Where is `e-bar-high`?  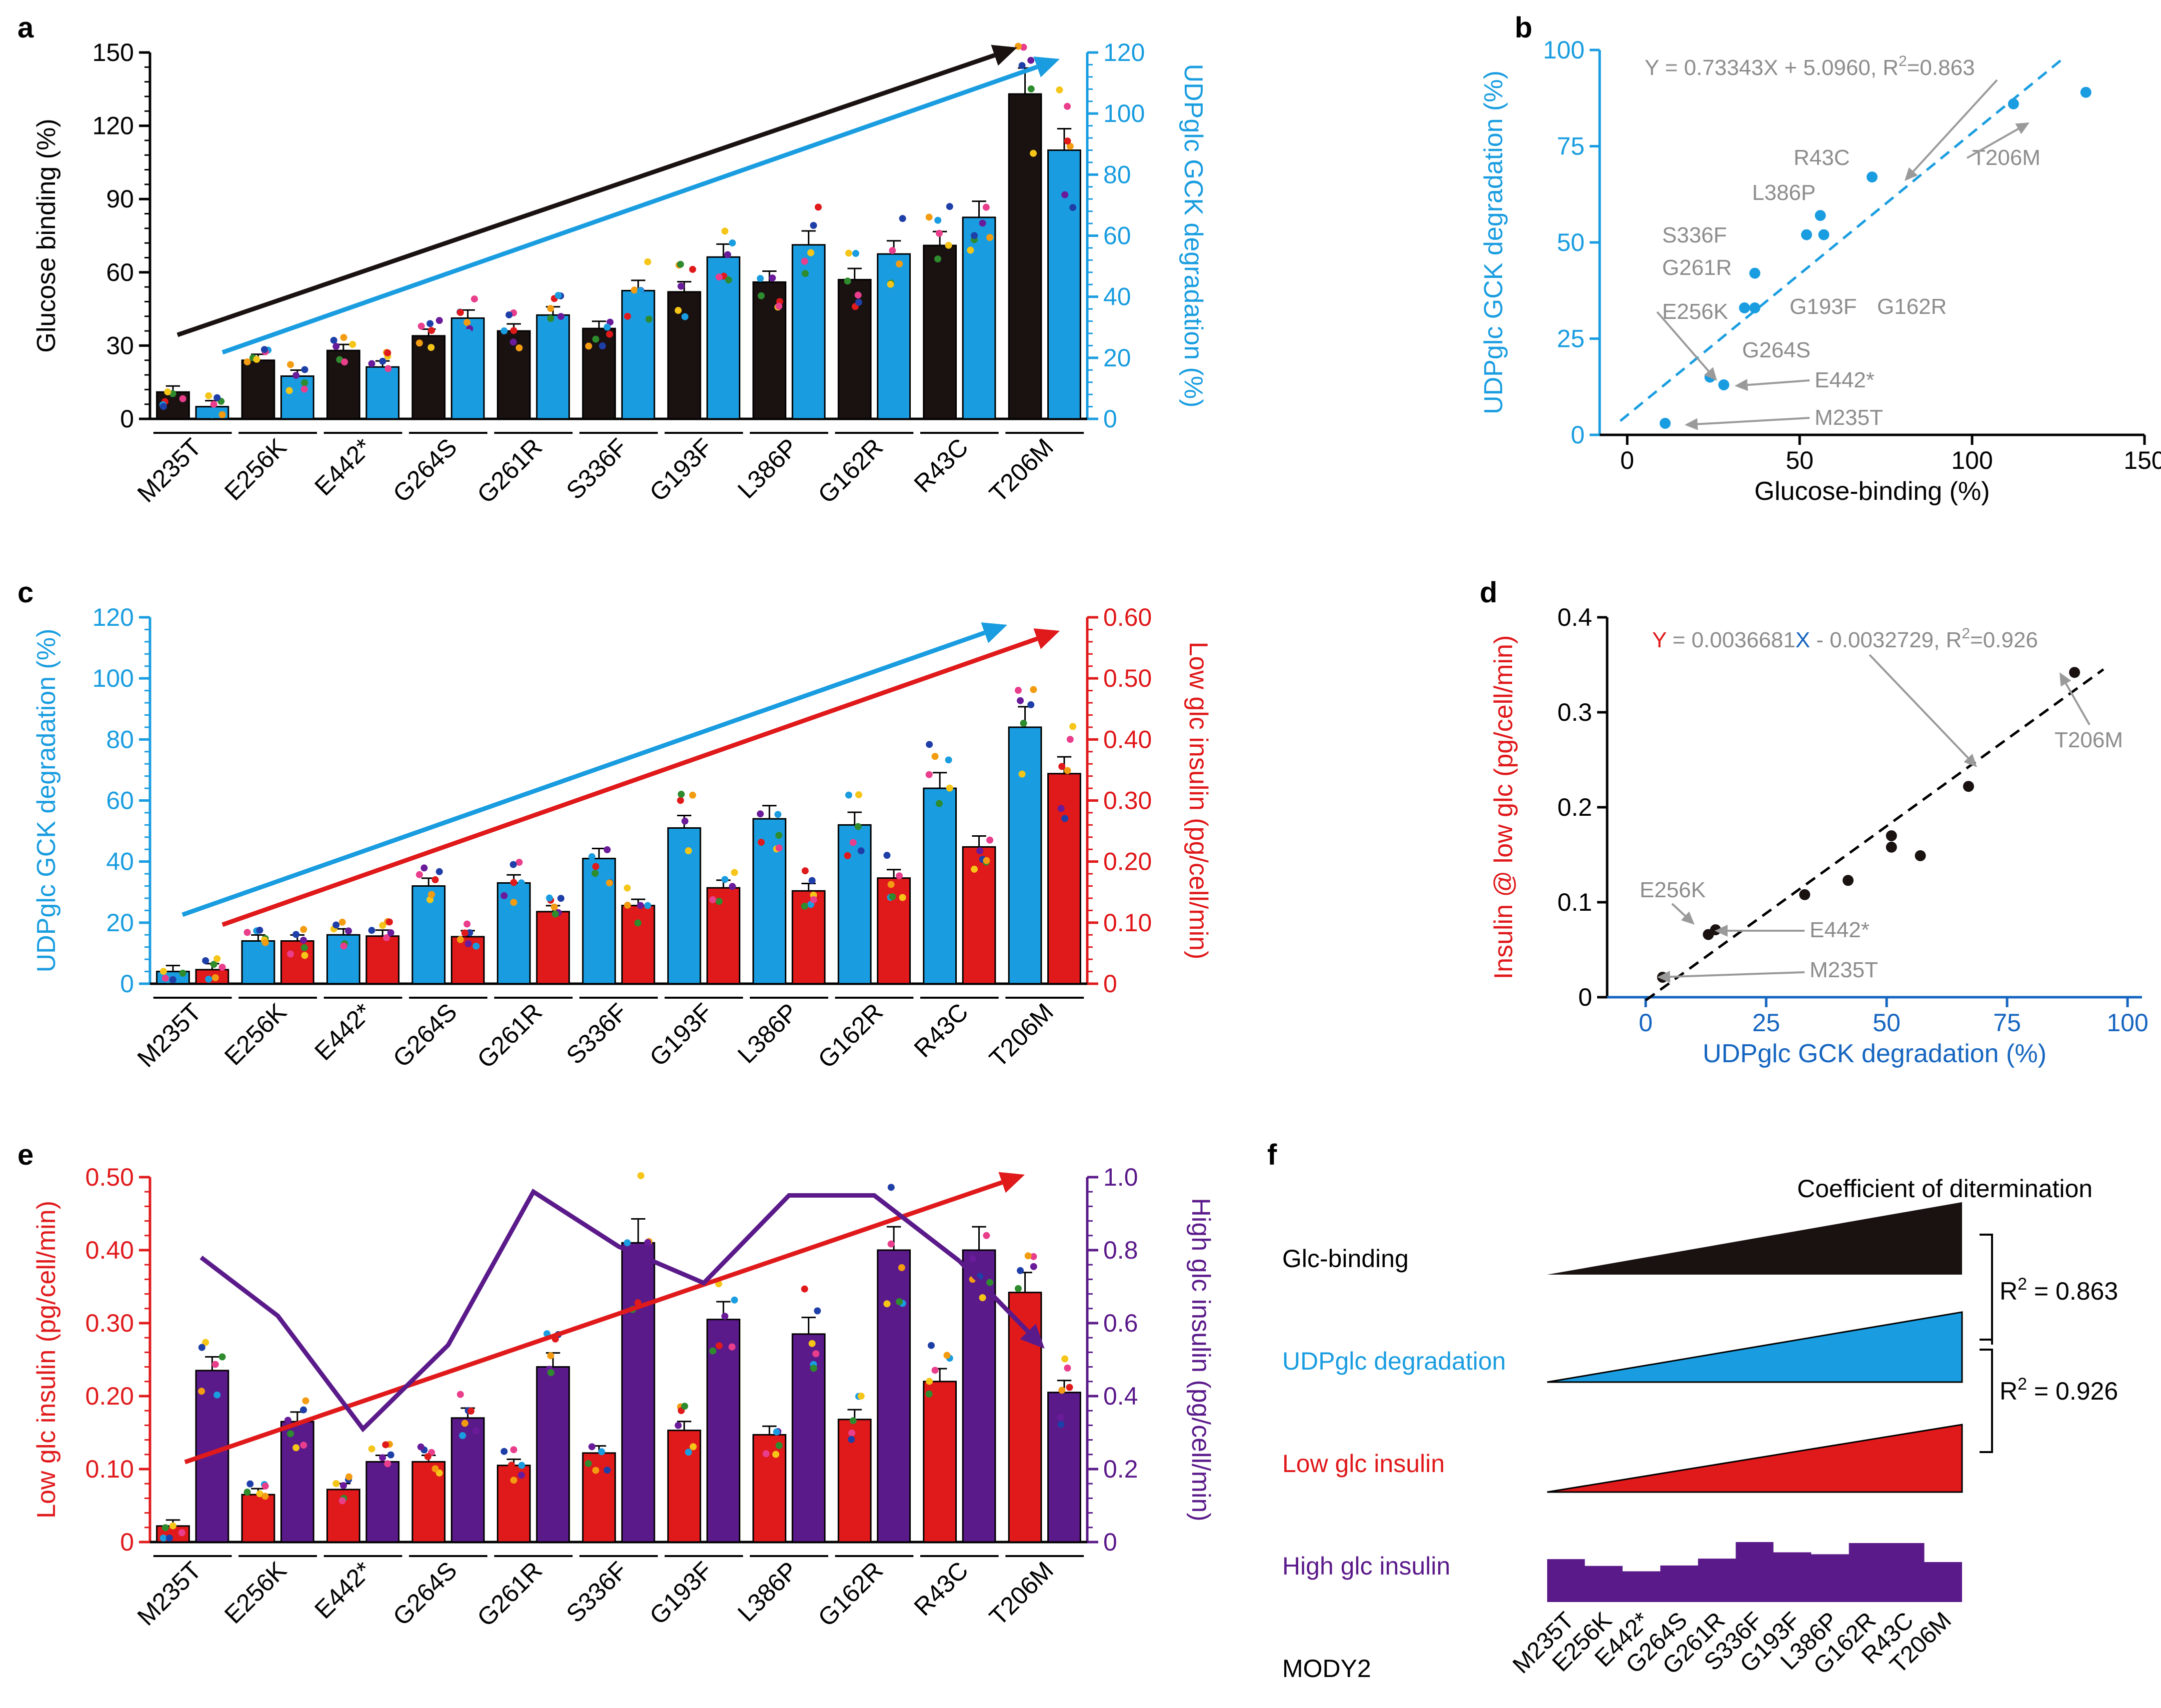
e-bar-high is located at coordinates (979, 1396).